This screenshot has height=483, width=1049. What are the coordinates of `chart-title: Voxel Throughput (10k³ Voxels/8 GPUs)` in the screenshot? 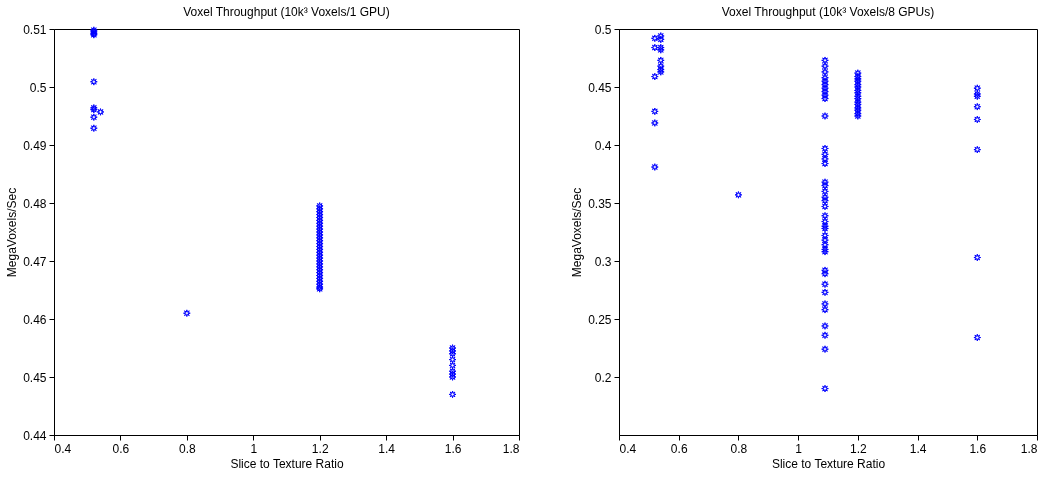 It's located at (828, 12).